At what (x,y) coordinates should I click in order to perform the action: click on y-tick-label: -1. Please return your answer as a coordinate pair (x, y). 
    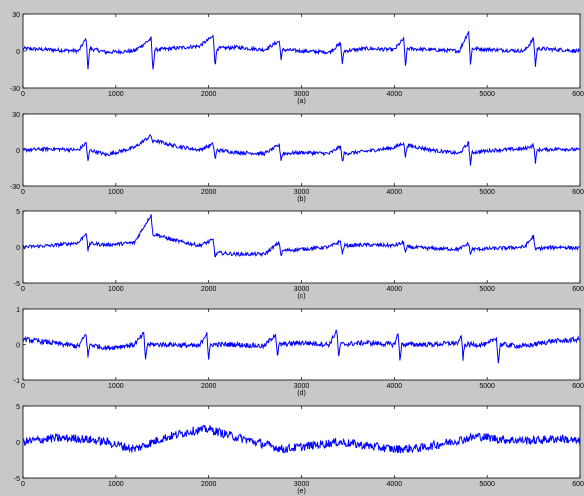
    Looking at the image, I should click on (17, 381).